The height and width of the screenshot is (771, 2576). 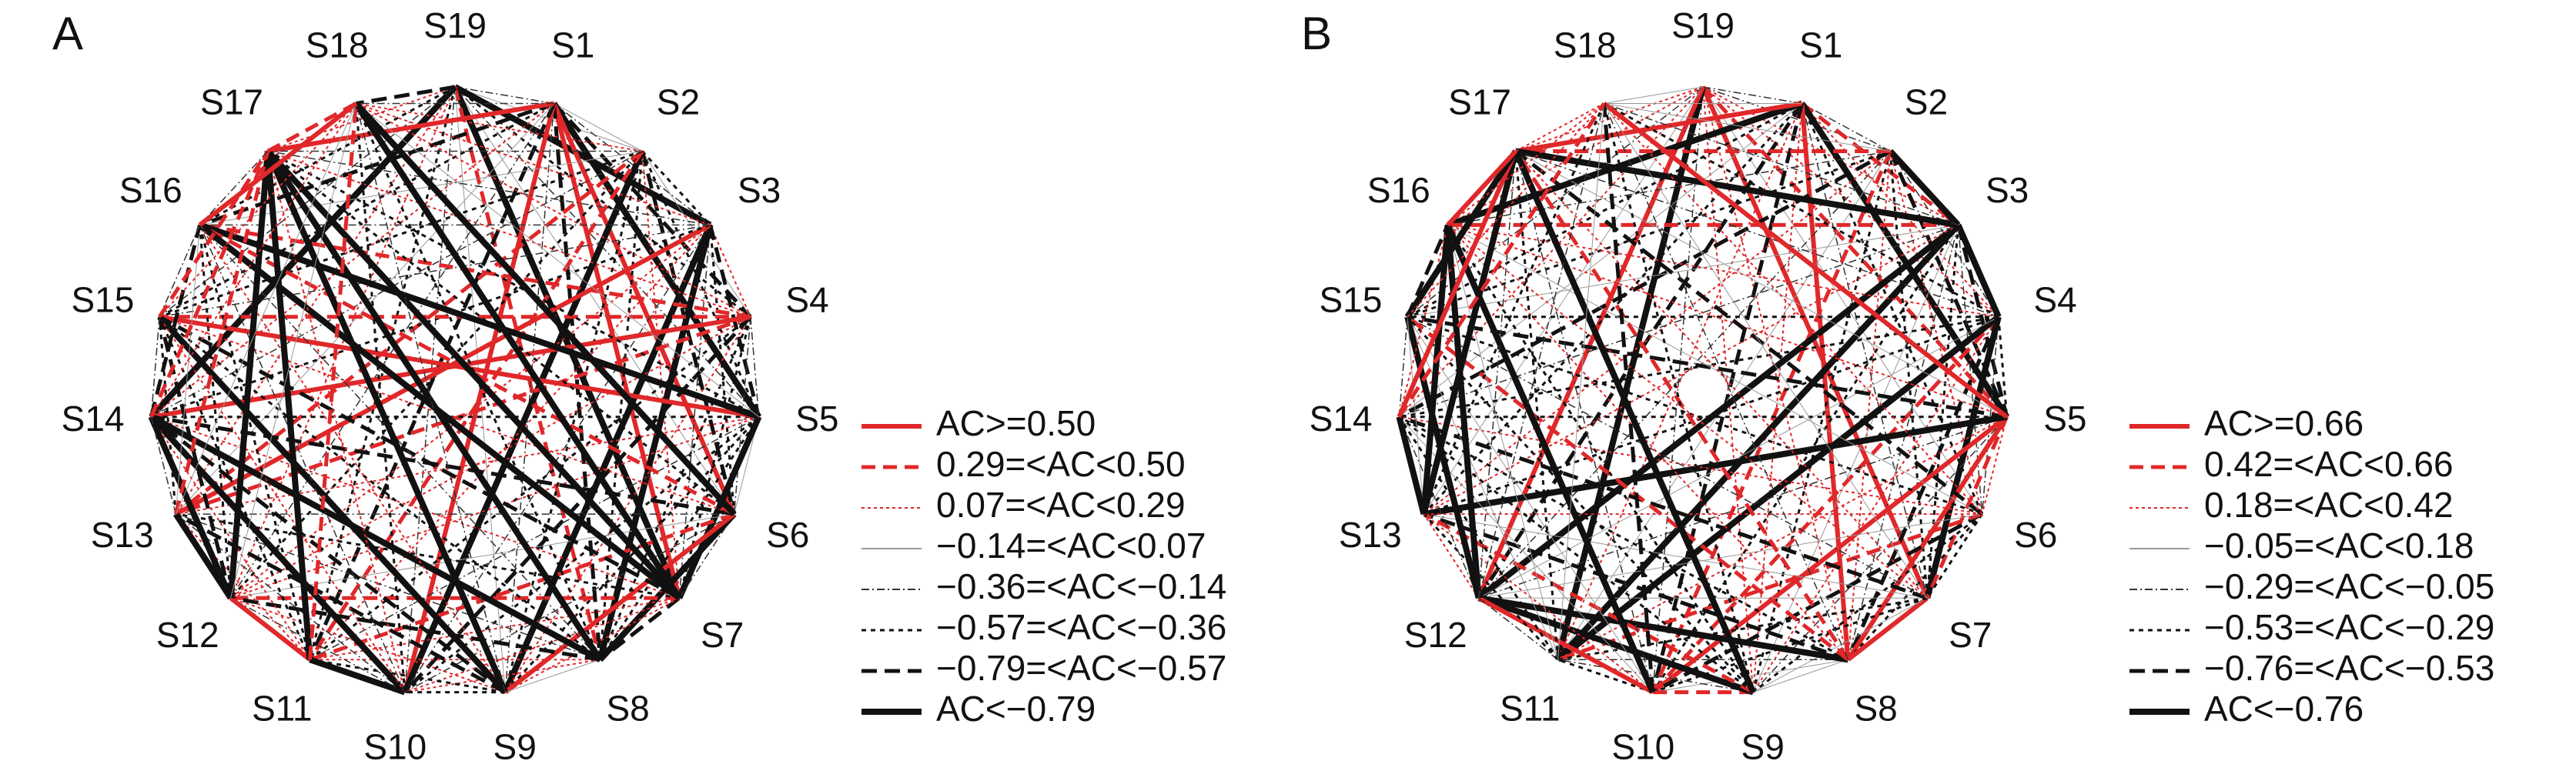 I want to click on legend-text: AC<−0.76, so click(x=2284, y=709).